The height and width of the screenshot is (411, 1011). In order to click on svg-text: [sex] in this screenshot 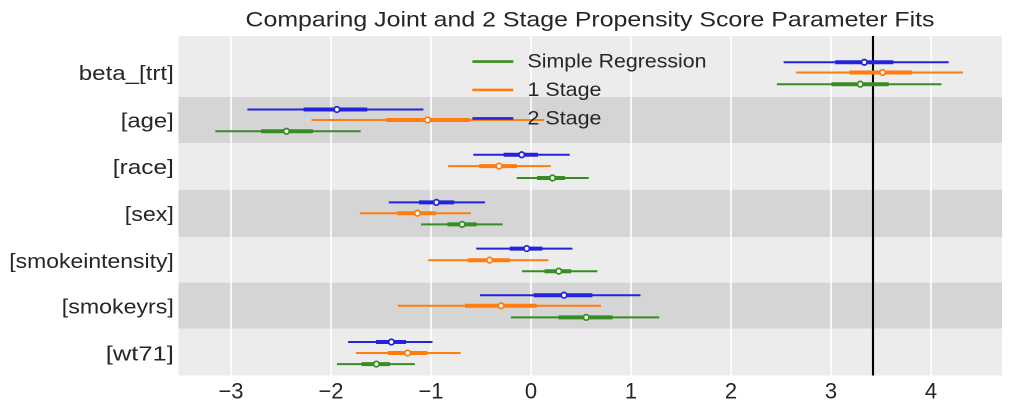, I will do `click(149, 214)`.